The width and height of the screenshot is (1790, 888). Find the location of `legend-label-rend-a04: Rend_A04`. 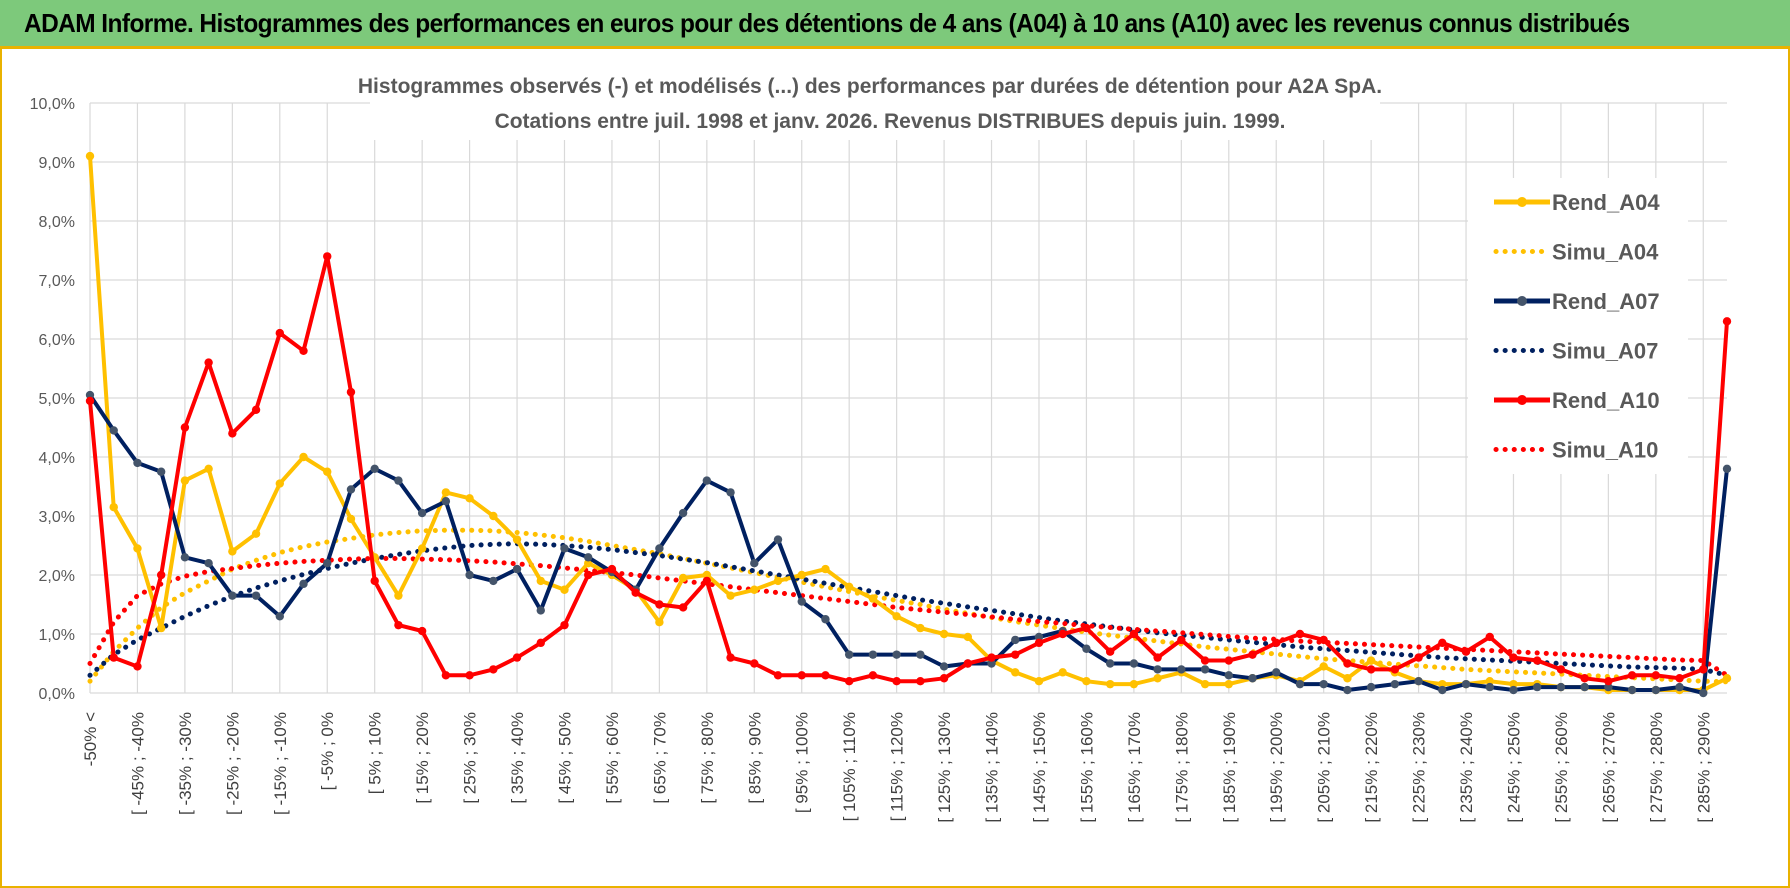

legend-label-rend-a04: Rend_A04 is located at coordinates (1606, 202).